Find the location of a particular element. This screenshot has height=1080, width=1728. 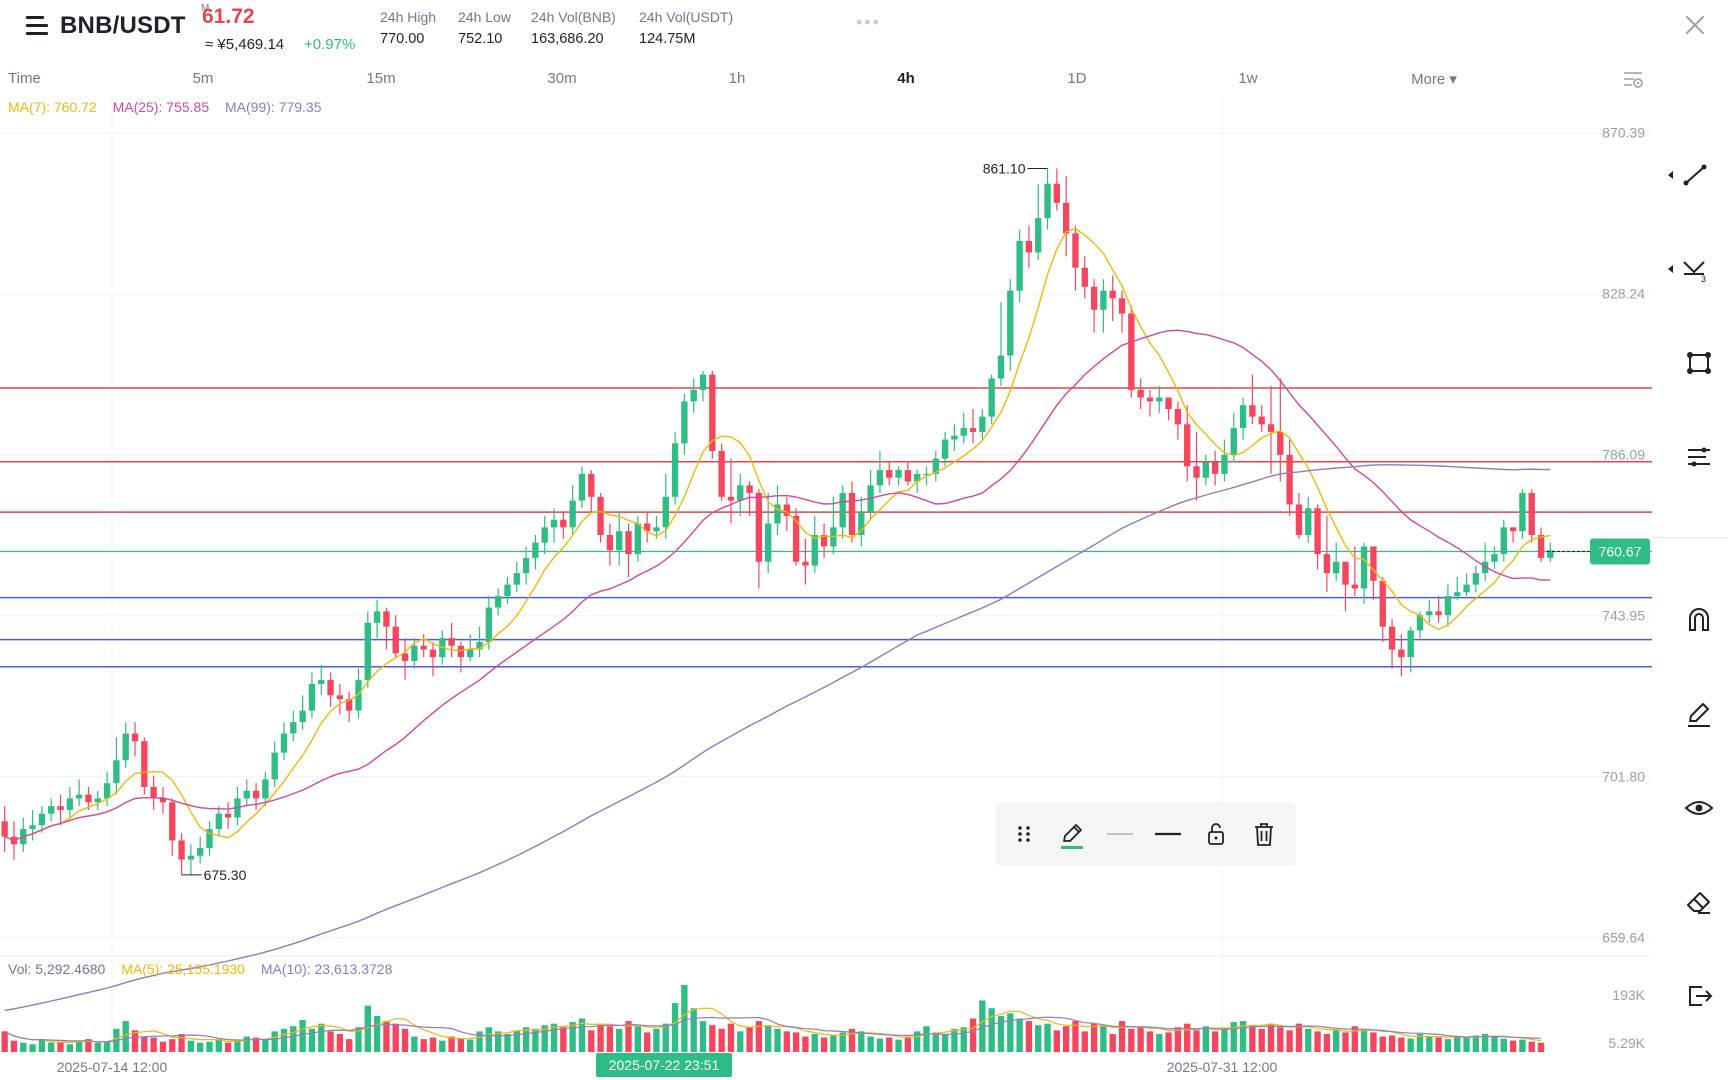

pencil-icon is located at coordinates (1072, 834).